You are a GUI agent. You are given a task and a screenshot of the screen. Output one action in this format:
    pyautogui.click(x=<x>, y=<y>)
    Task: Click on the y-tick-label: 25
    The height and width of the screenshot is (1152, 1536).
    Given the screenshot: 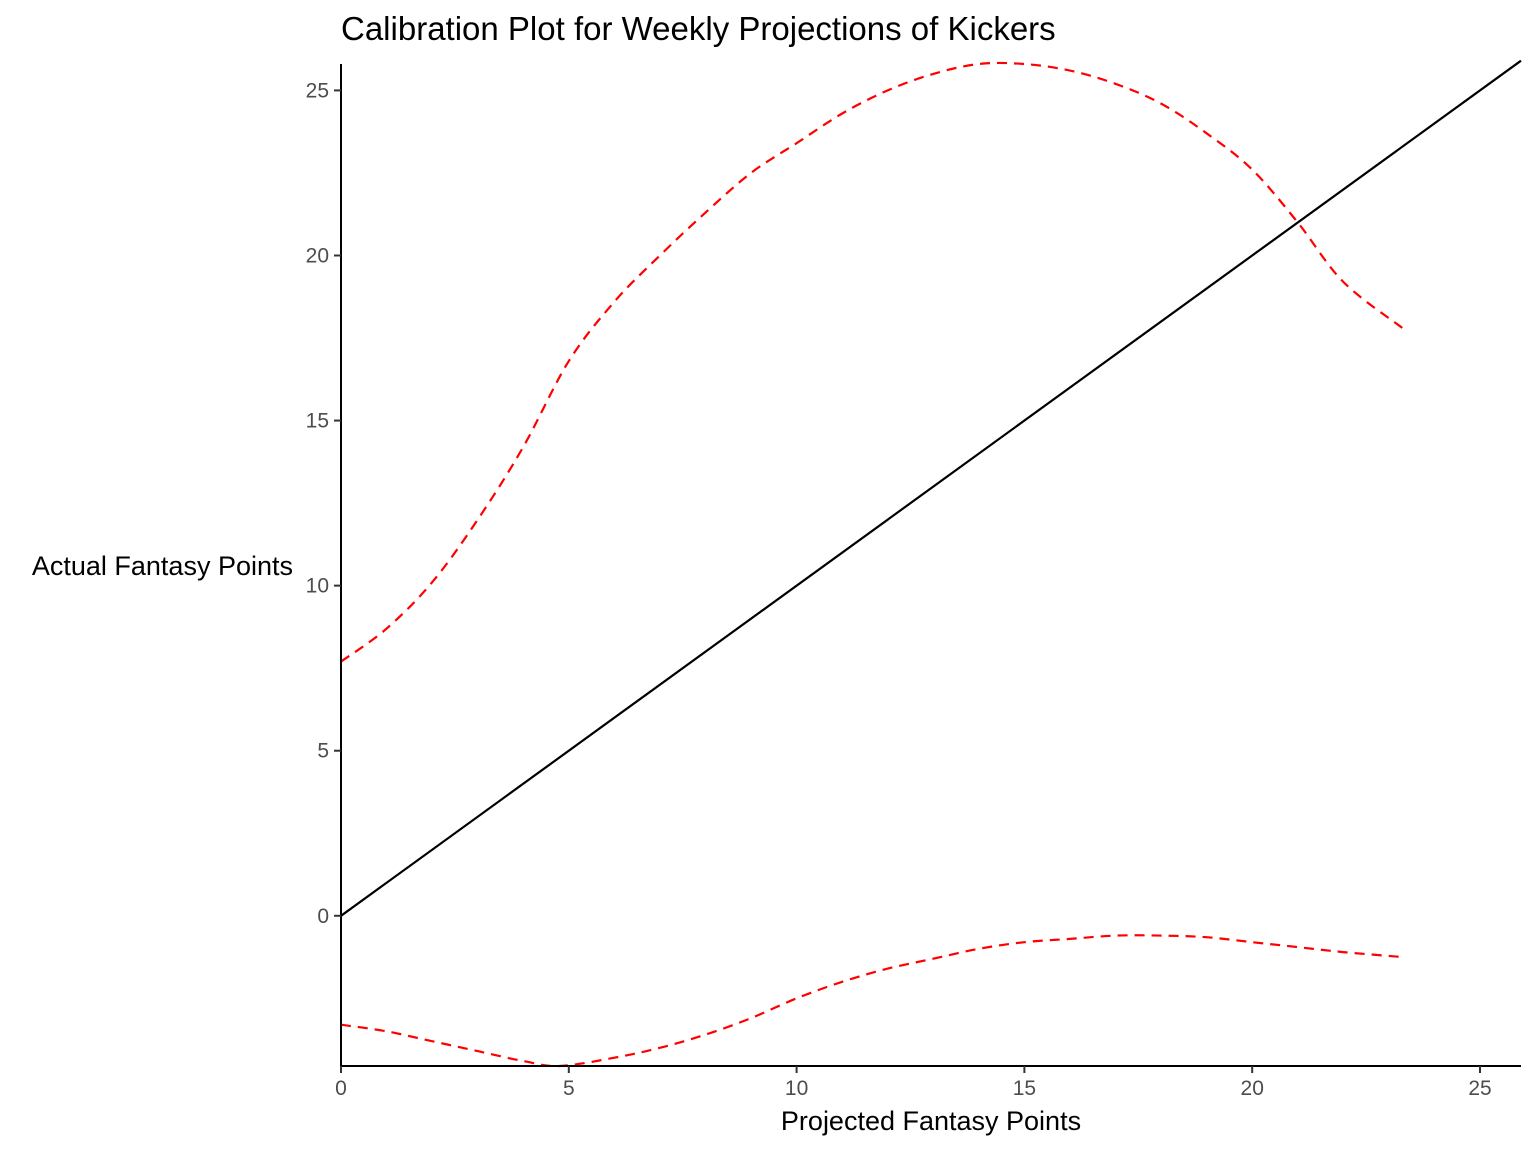 What is the action you would take?
    pyautogui.click(x=317, y=90)
    